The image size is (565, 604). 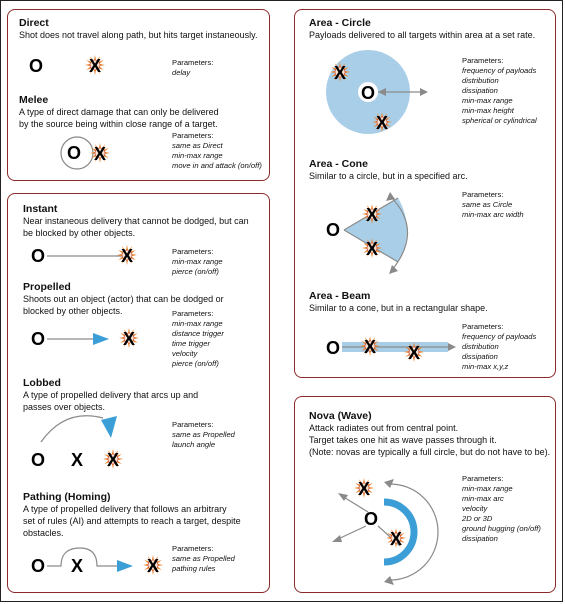 I want to click on section-title: Nova (Wave), so click(x=340, y=416).